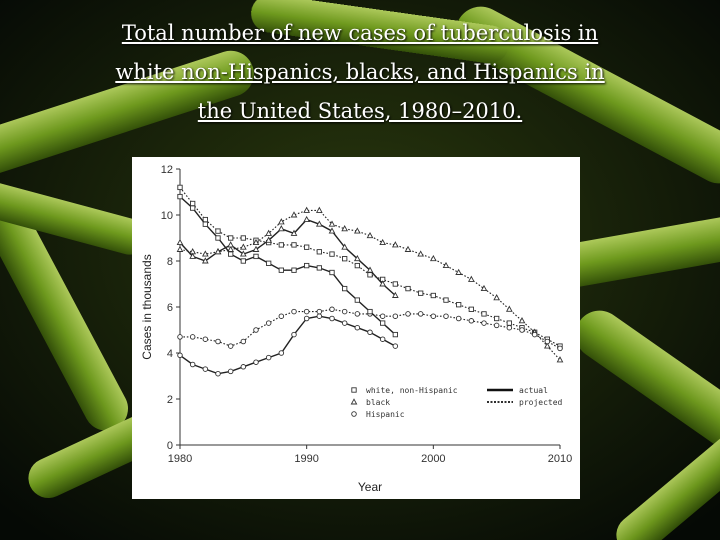 Image resolution: width=720 pixels, height=540 pixels. I want to click on y-tick-group: 0 2 4 6 8 10 12, so click(170, 308).